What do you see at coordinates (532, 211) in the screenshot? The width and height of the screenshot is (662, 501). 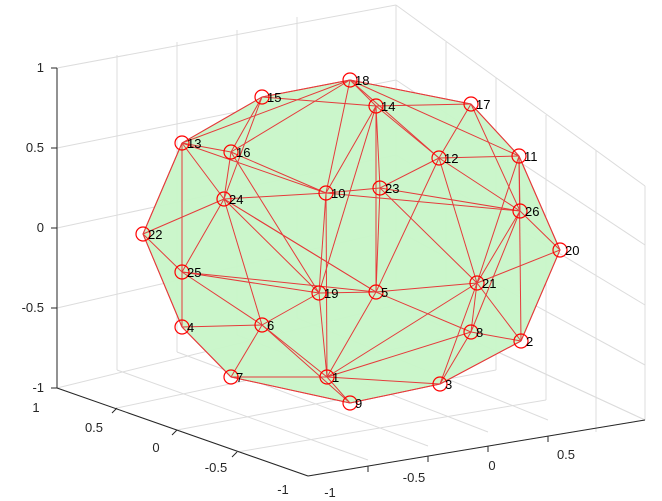 I see `node-label: 26` at bounding box center [532, 211].